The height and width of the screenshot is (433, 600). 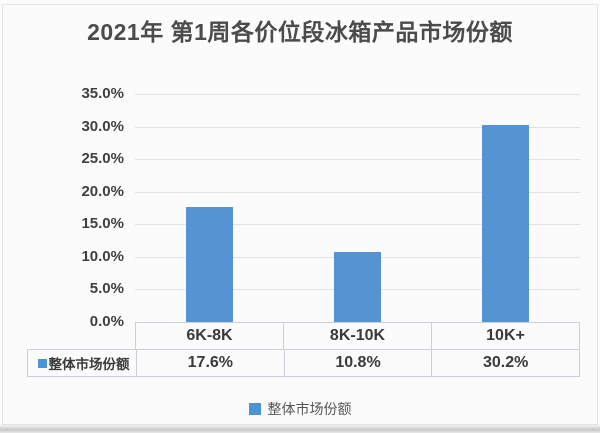 I want to click on data-table-header-row: 6K-8K 8K-10K 10K+, so click(x=357, y=335).